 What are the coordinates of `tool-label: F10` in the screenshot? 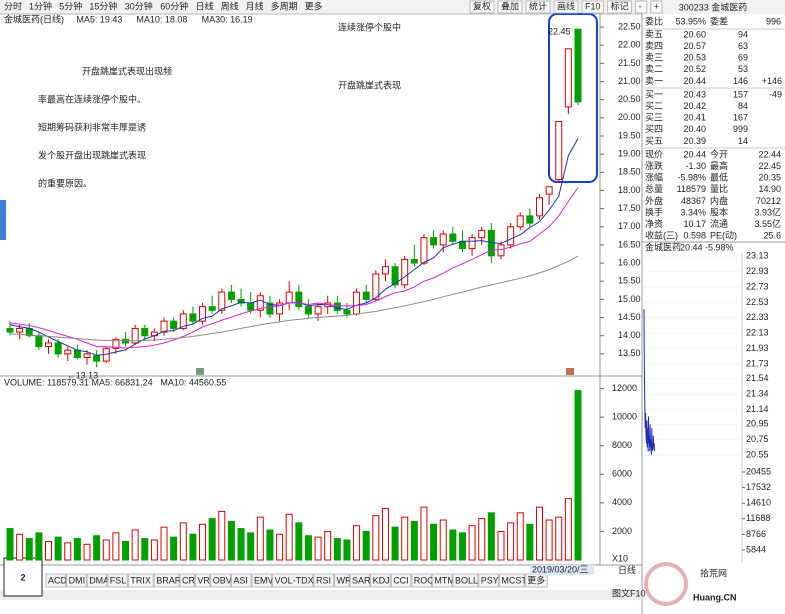 It's located at (593, 6).